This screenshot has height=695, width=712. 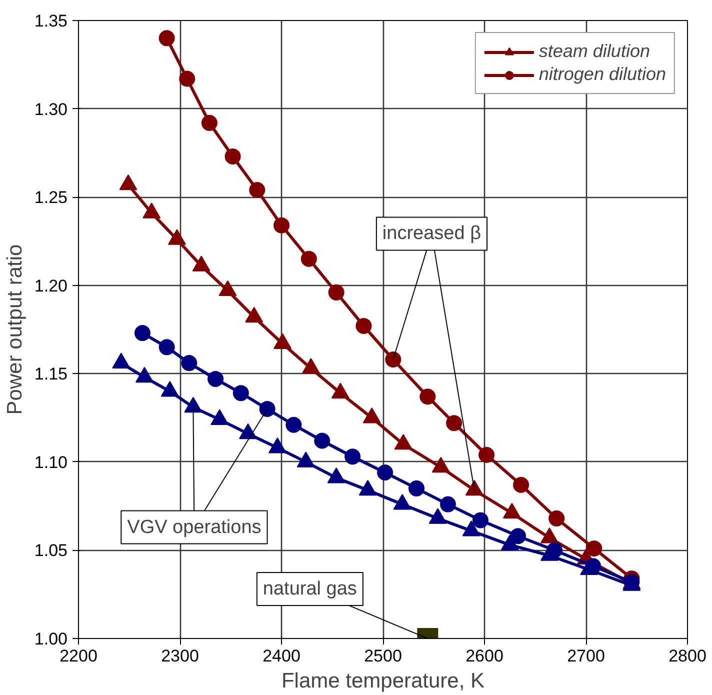 I want to click on y-tick-label: 1.20, so click(x=51, y=286).